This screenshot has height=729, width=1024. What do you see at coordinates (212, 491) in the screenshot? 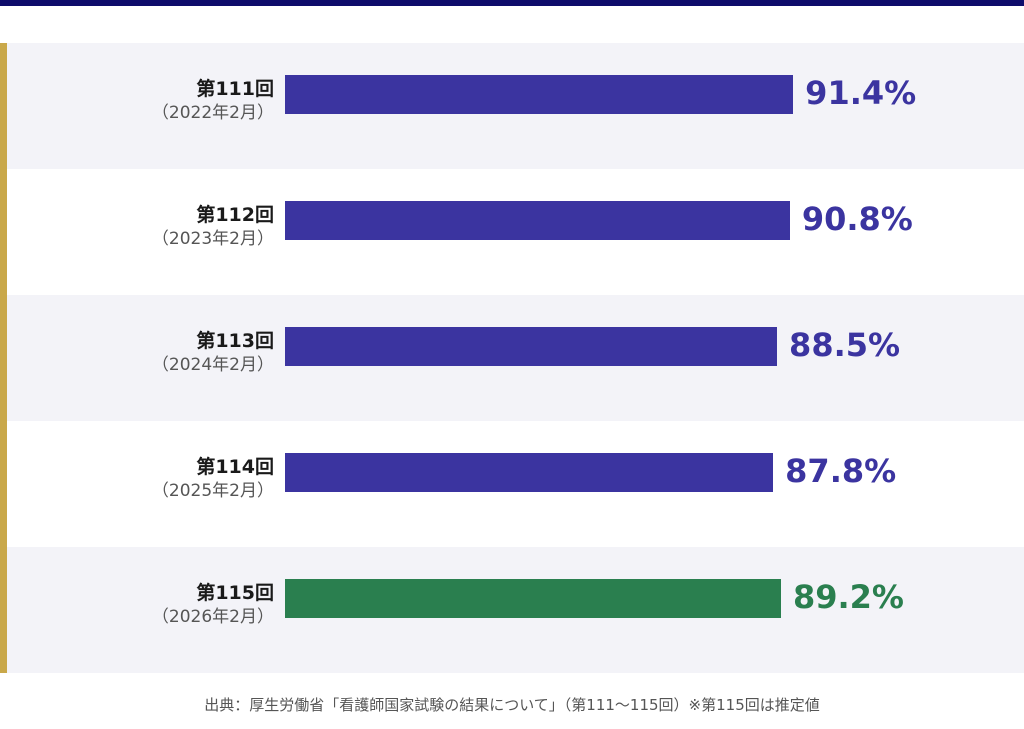
I see `category-sub-label: （2025年2月）` at bounding box center [212, 491].